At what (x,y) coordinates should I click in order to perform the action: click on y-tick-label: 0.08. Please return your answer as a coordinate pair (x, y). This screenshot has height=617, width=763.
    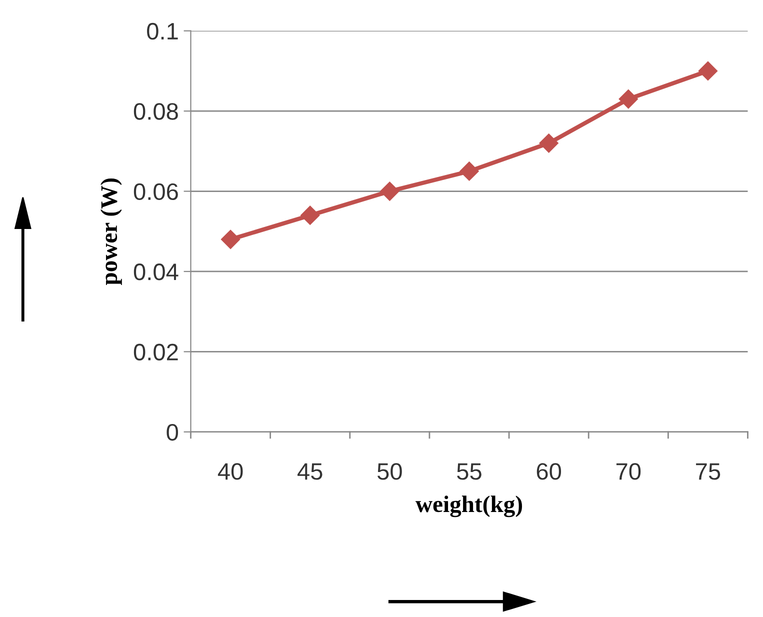
    Looking at the image, I should click on (156, 111).